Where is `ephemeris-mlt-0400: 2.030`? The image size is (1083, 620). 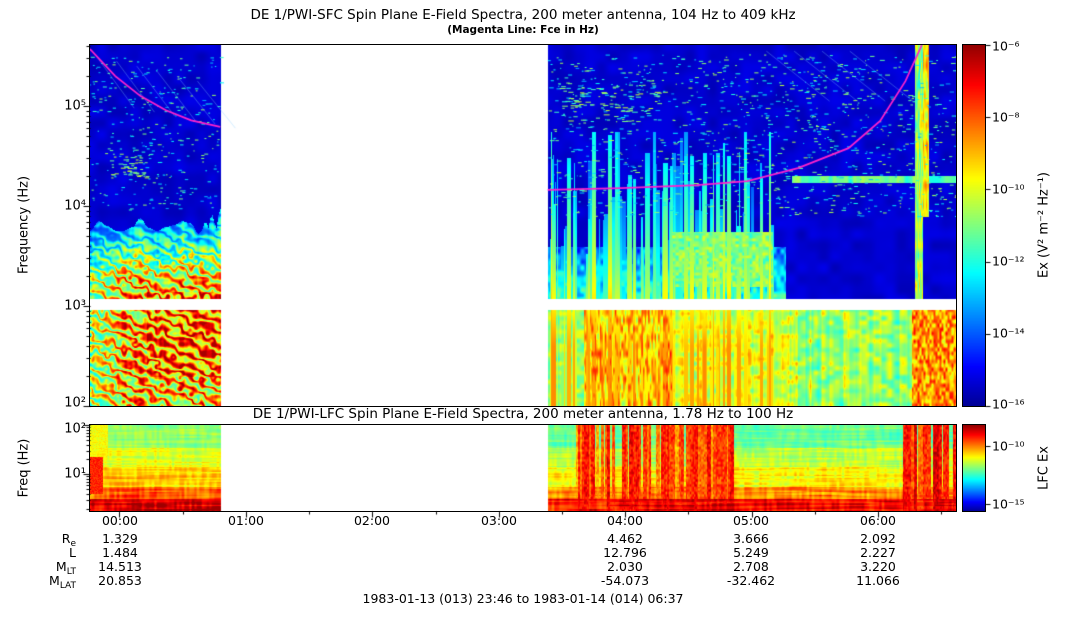
ephemeris-mlt-0400: 2.030 is located at coordinates (625, 566).